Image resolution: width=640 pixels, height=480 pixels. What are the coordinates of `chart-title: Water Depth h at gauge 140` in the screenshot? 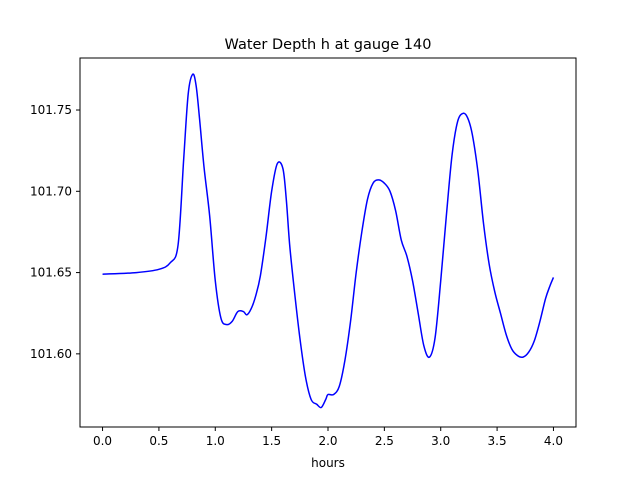 It's located at (328, 45).